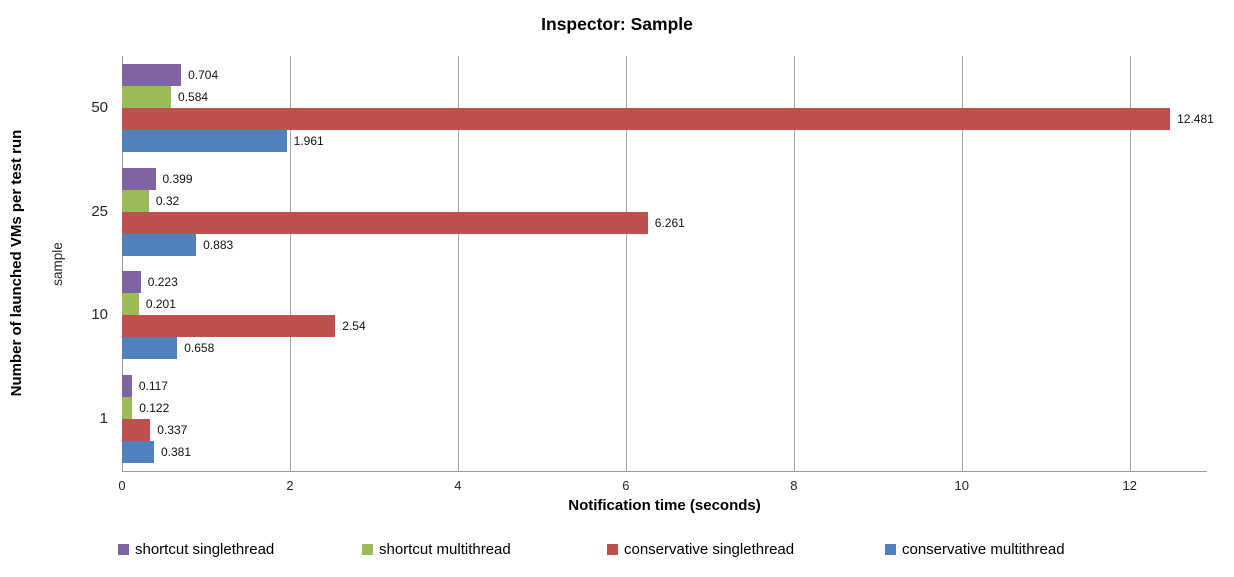 The width and height of the screenshot is (1234, 577). I want to click on legend-item-shortcut-singlethread: shortcut singlethread, so click(196, 549).